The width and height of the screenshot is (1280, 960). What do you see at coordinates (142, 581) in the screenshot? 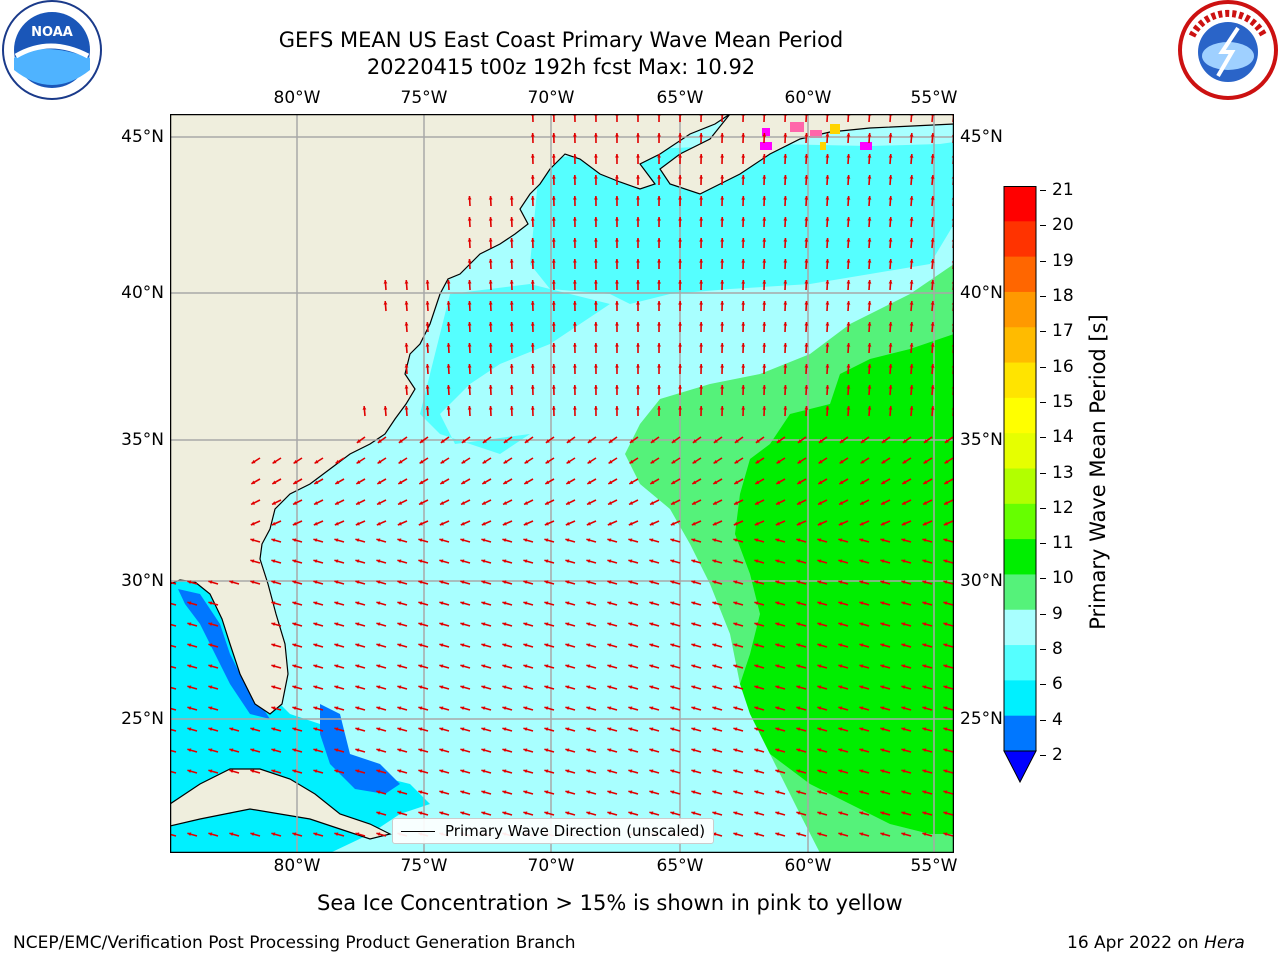
I see `lat-tick-left-30n: 30°N` at bounding box center [142, 581].